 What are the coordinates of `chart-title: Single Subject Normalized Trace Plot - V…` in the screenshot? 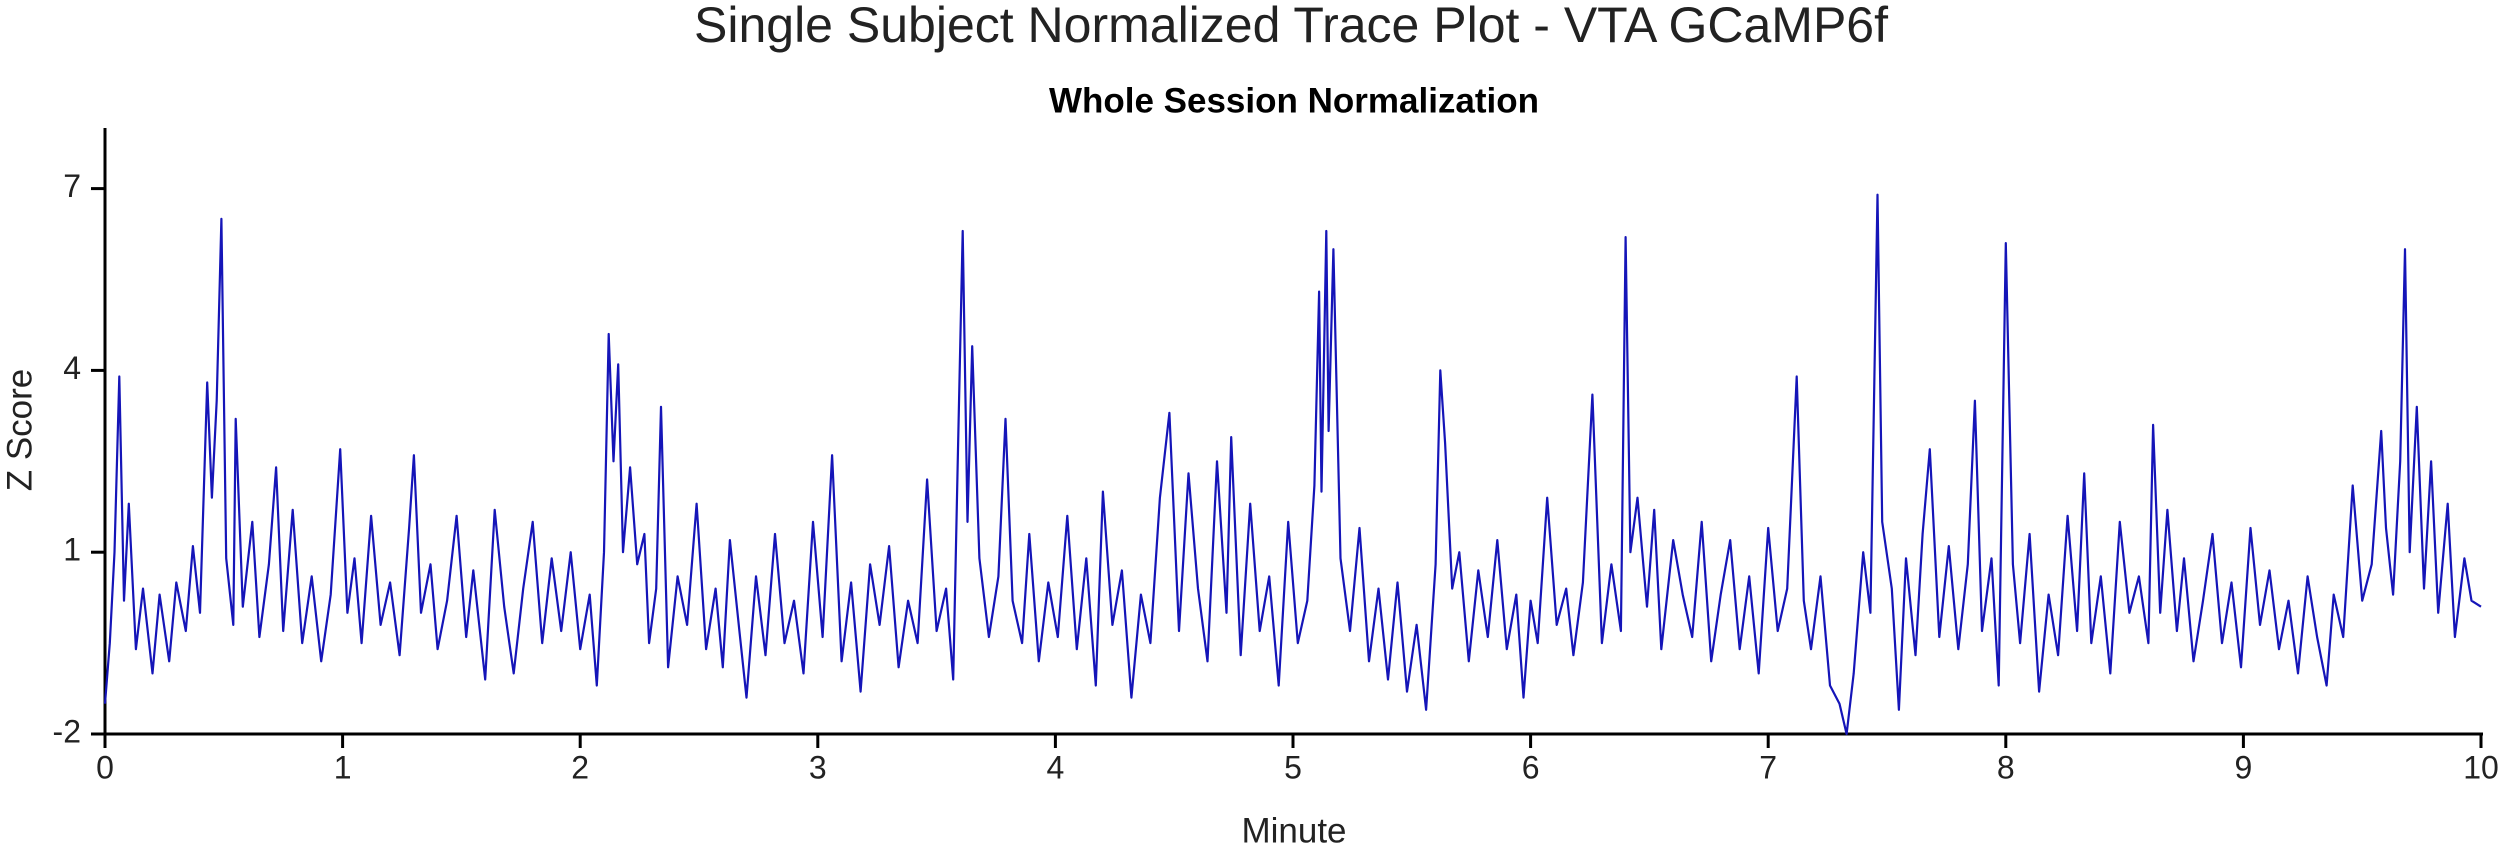 It's located at (1291, 26).